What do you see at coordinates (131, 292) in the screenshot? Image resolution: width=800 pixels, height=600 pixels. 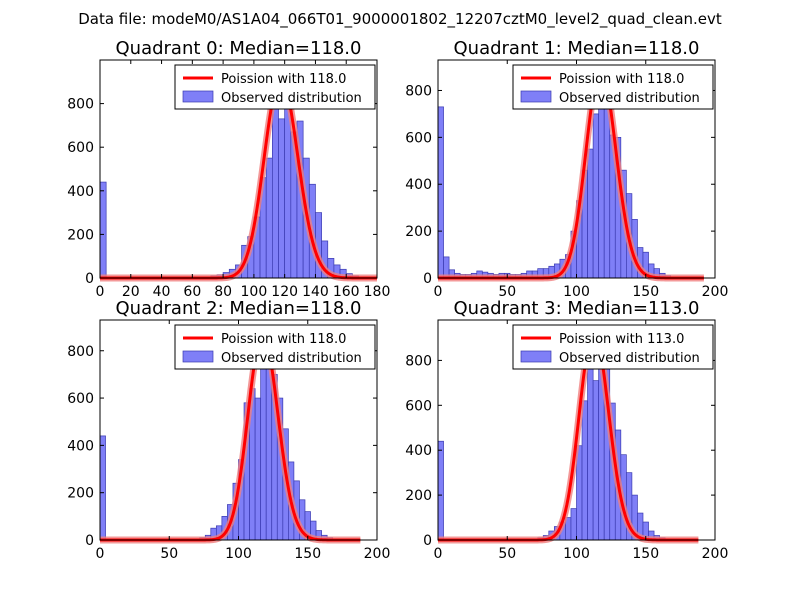 I see `x-tick-label: 20` at bounding box center [131, 292].